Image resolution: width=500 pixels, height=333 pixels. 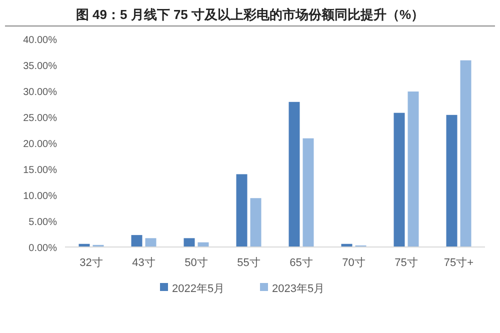 I want to click on legend-label: 2022年5月, so click(x=198, y=289).